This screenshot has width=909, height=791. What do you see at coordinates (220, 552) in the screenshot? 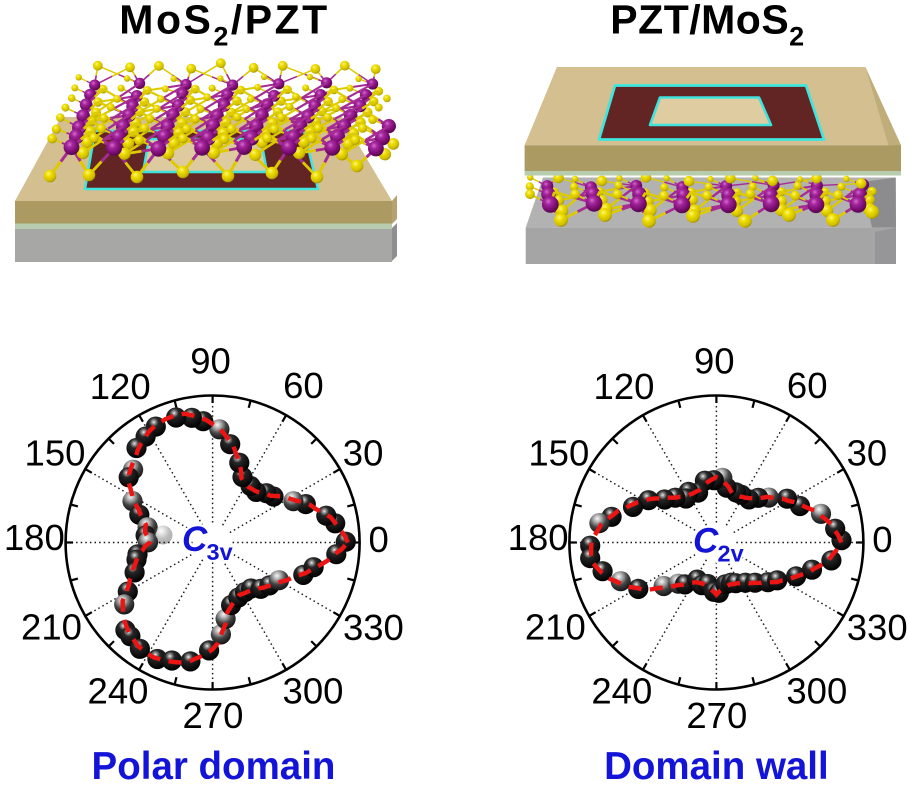
I see `svg-text: 3v` at bounding box center [220, 552].